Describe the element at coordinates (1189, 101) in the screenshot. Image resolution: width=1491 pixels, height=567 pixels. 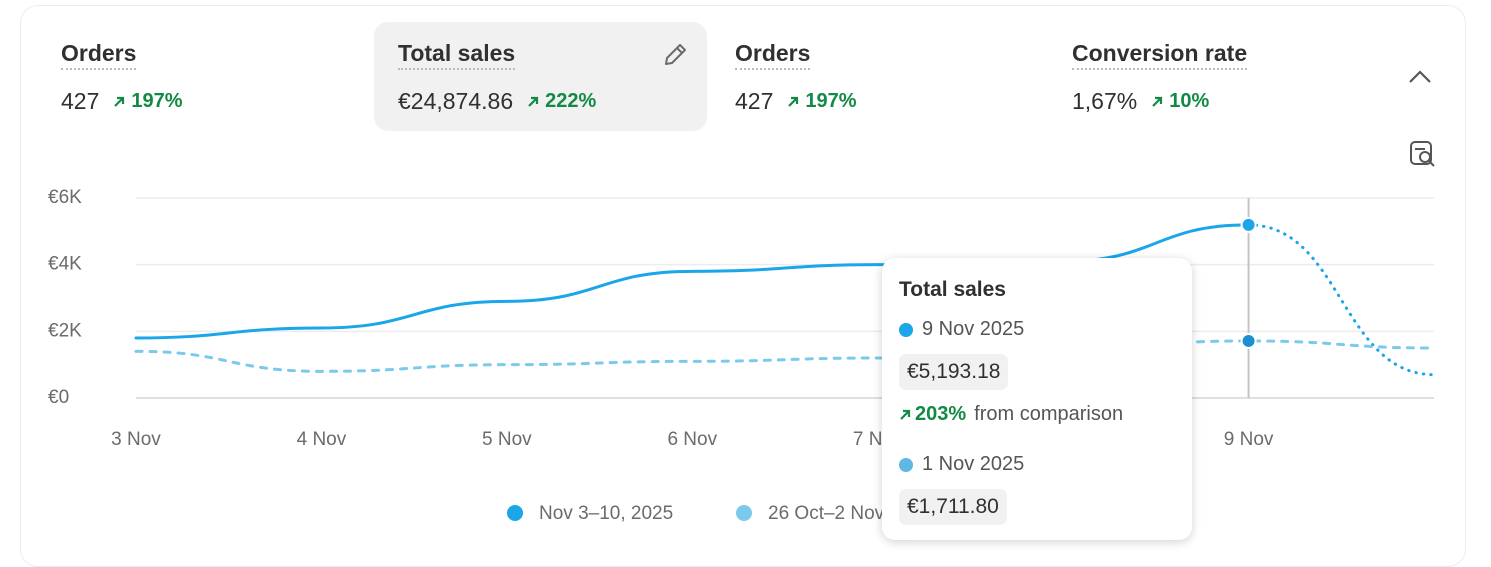
I see `metric-change-text: 10%` at that location.